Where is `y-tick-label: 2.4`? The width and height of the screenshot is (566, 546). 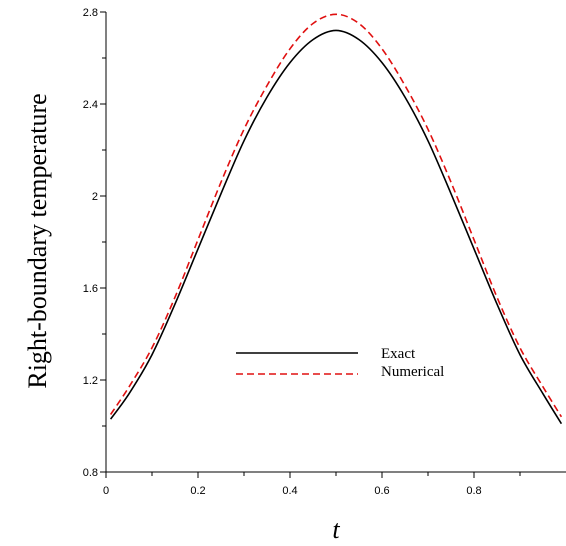
y-tick-label: 2.4 is located at coordinates (90, 105).